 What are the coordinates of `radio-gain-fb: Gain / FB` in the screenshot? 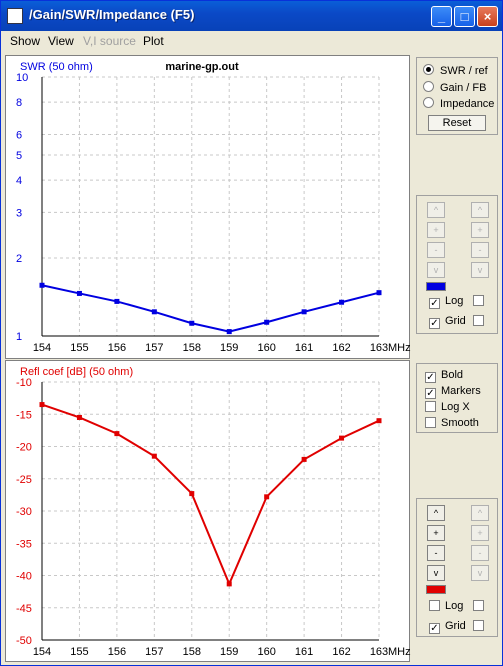 It's located at (454, 87).